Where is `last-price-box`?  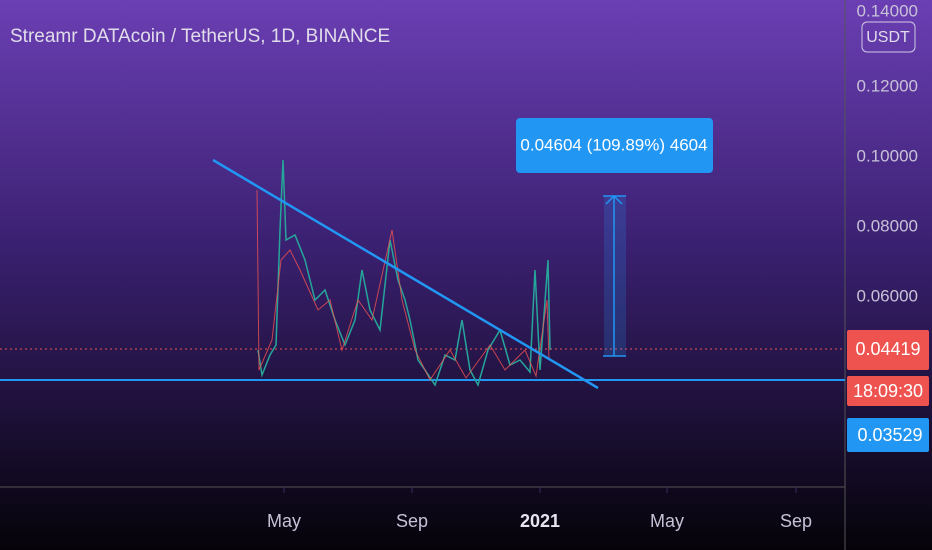 last-price-box is located at coordinates (888, 350).